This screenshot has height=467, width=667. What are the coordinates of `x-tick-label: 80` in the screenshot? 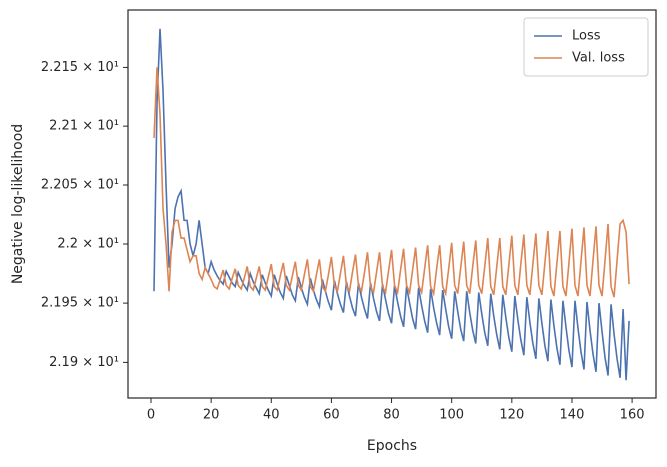 It's located at (391, 415).